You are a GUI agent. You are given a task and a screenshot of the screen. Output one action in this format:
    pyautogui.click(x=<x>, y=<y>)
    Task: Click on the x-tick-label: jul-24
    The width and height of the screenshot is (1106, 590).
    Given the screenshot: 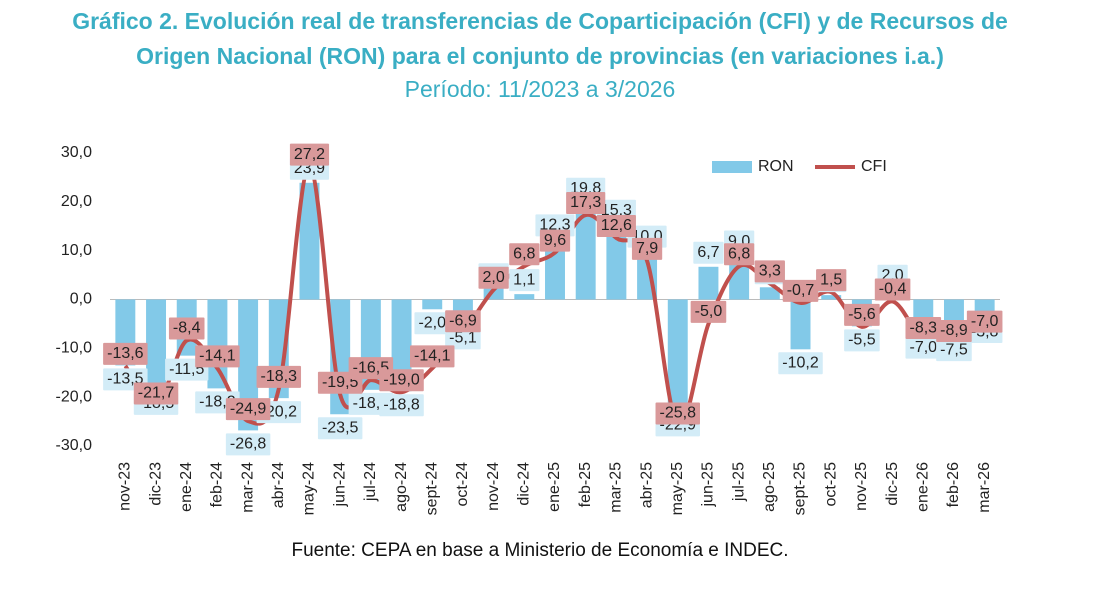 What is the action you would take?
    pyautogui.click(x=370, y=482)
    